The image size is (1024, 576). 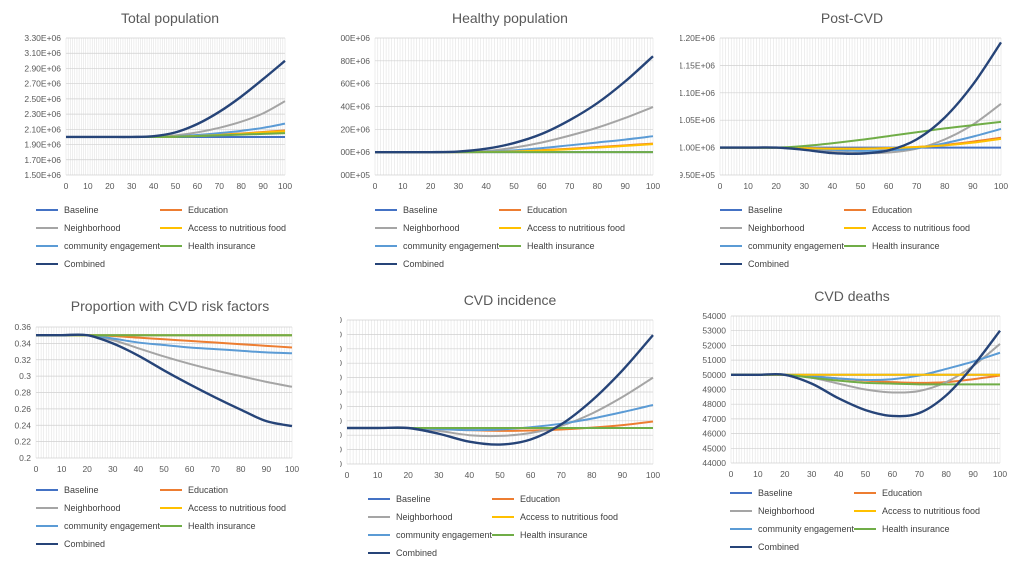 I want to click on chart-title: CVD incidence, so click(x=510, y=300).